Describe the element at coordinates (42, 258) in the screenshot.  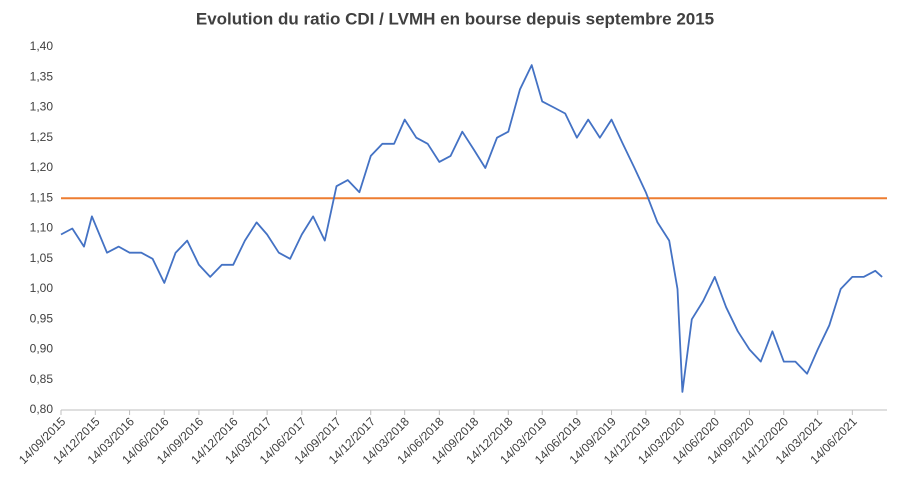
I see `y-tick-label: 1,05` at that location.